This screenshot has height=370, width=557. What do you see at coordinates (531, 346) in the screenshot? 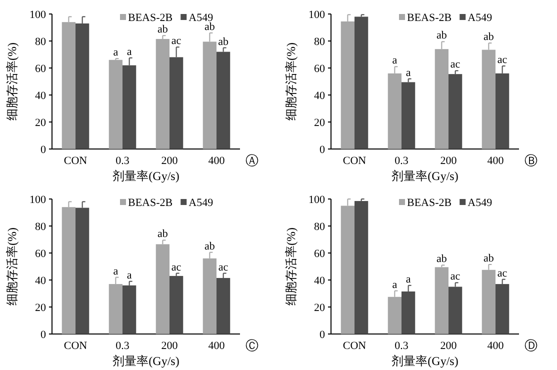
I see `text: Ⓓ` at bounding box center [531, 346].